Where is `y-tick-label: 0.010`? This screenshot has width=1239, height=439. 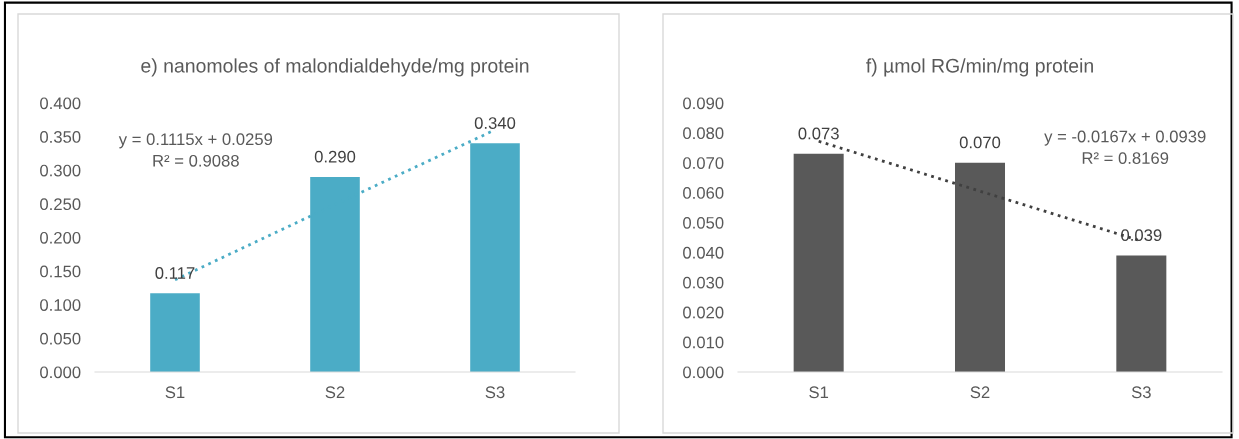 y-tick-label: 0.010 is located at coordinates (703, 342).